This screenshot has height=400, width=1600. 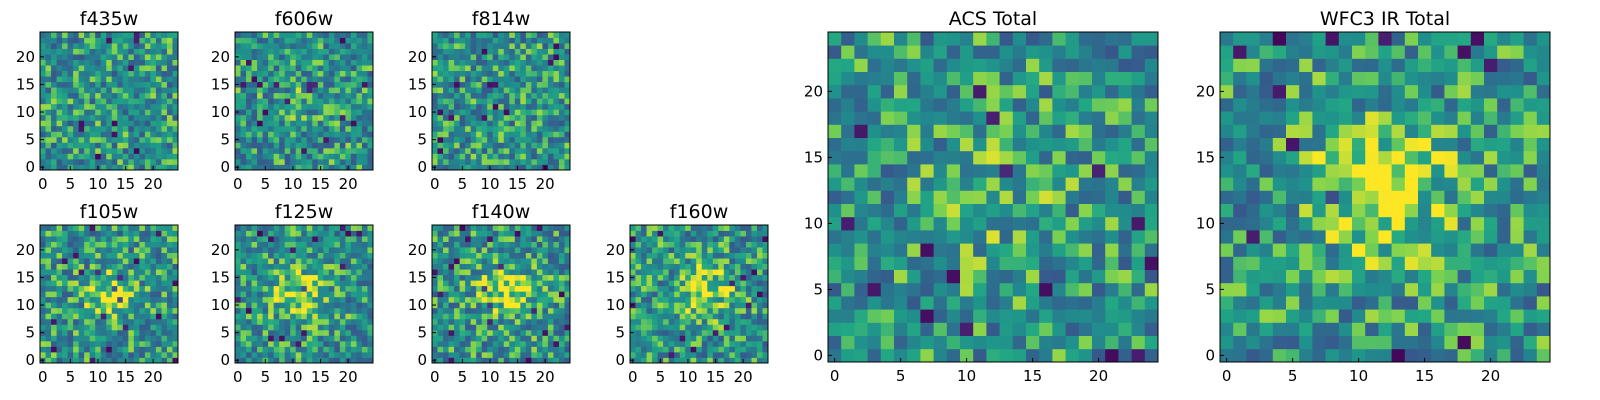 What do you see at coordinates (43, 377) in the screenshot?
I see `x-tick-label: 0` at bounding box center [43, 377].